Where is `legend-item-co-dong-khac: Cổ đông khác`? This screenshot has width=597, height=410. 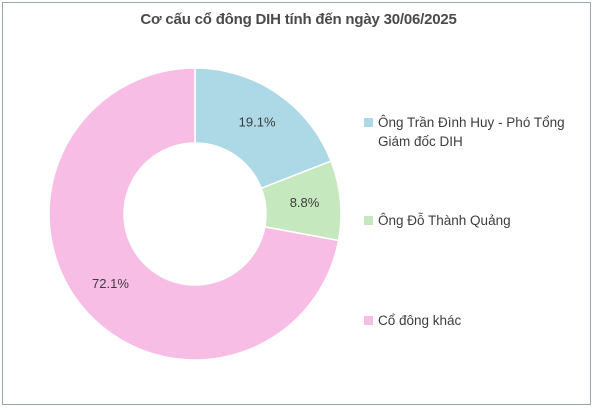 legend-item-co-dong-khac: Cổ đông khác is located at coordinates (476, 320).